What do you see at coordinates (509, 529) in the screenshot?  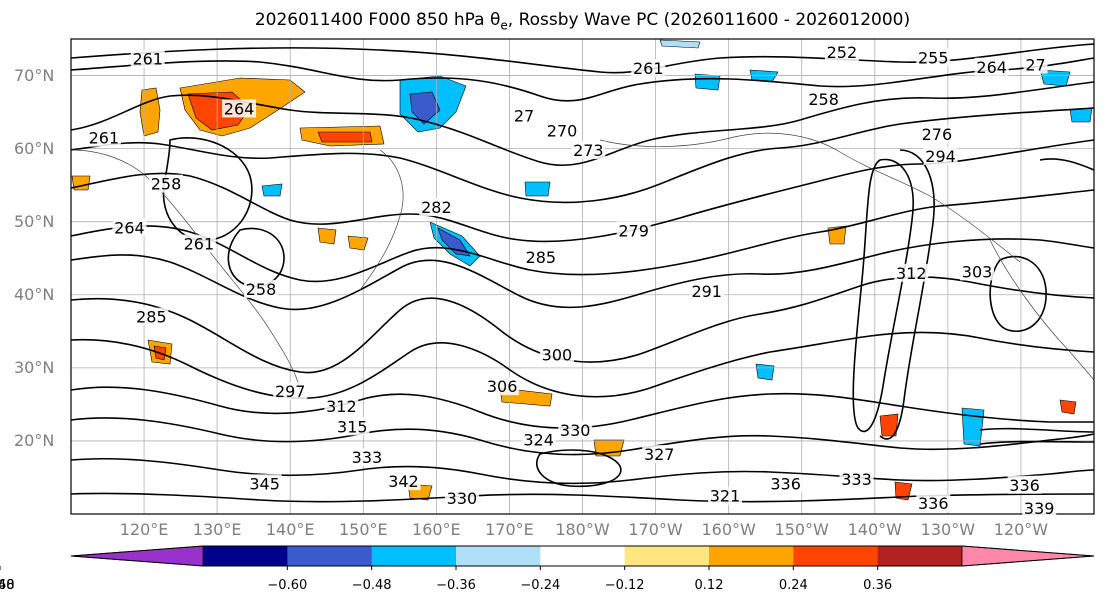 I see `lon-label: 170°E` at bounding box center [509, 529].